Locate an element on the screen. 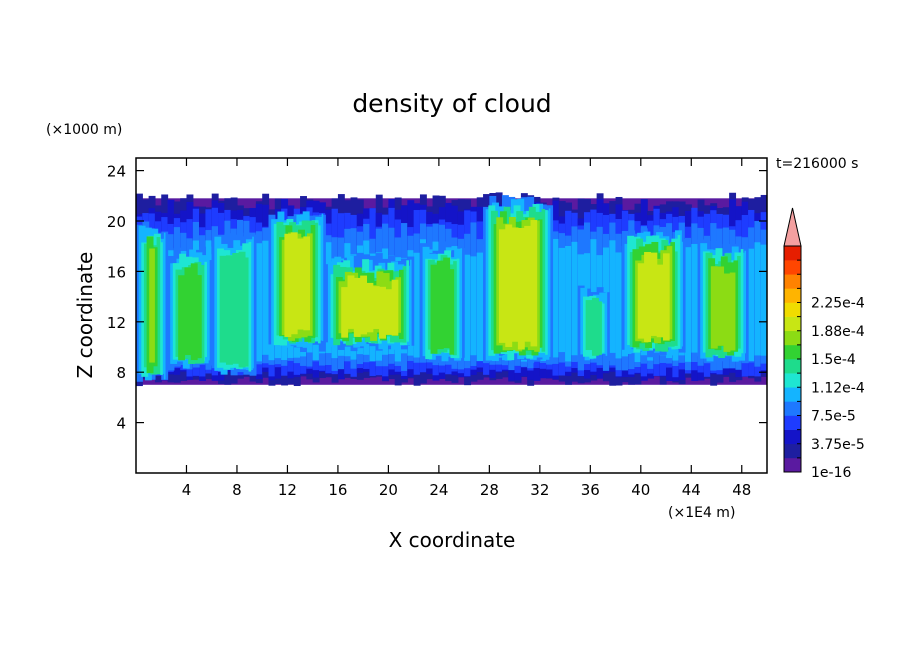 The width and height of the screenshot is (904, 654). colorbar-label: 7.5e-5 is located at coordinates (833, 417).